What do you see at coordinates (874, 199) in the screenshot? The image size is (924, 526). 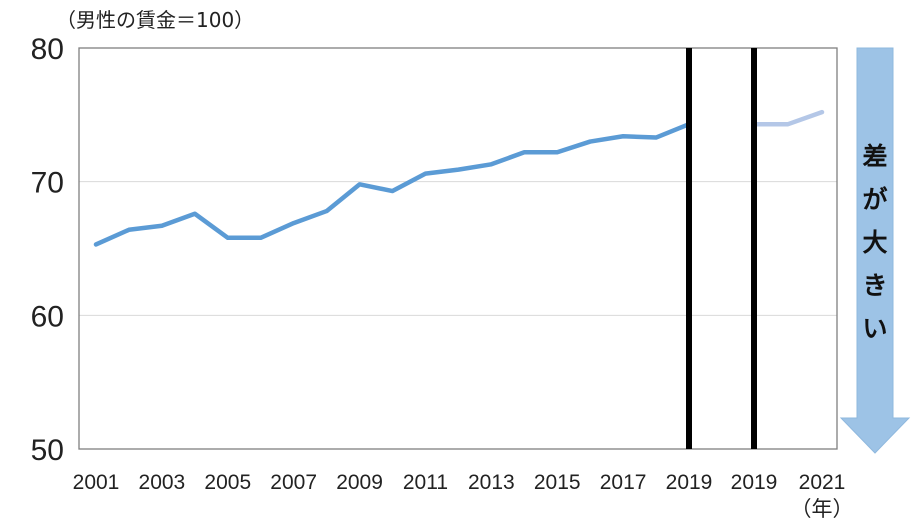 I see `gap-arrow-char: が` at bounding box center [874, 199].